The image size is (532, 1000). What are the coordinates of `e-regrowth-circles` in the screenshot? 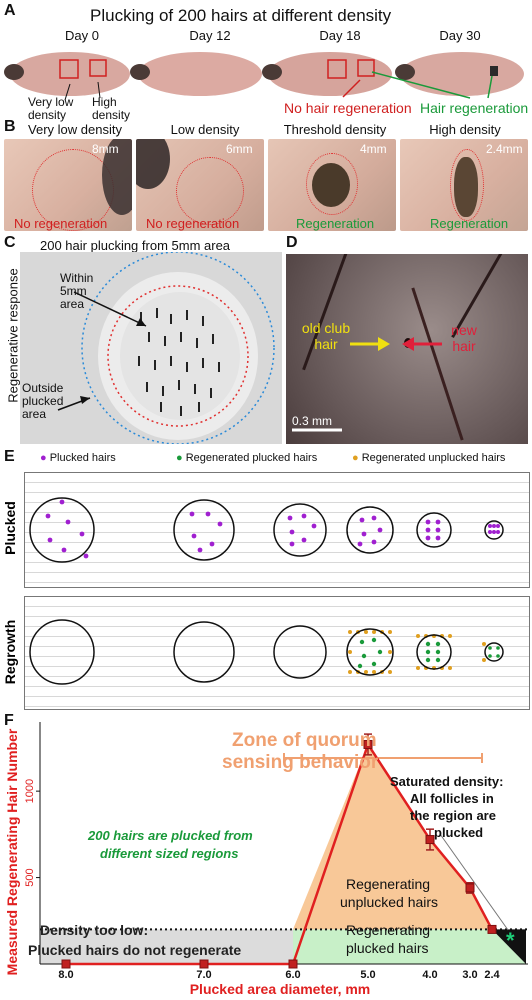 It's located at (266, 652).